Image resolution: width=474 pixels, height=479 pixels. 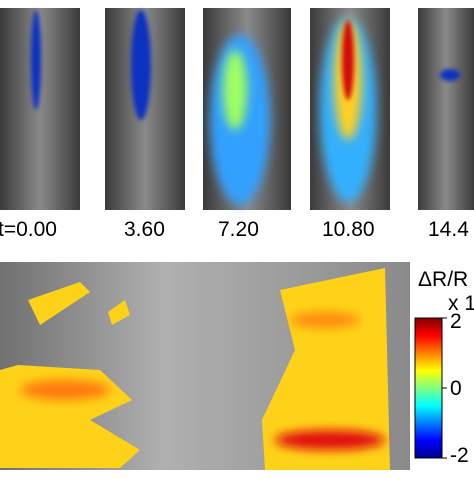 What do you see at coordinates (461, 303) in the screenshot?
I see `colorbar-multiplier: x 1` at bounding box center [461, 303].